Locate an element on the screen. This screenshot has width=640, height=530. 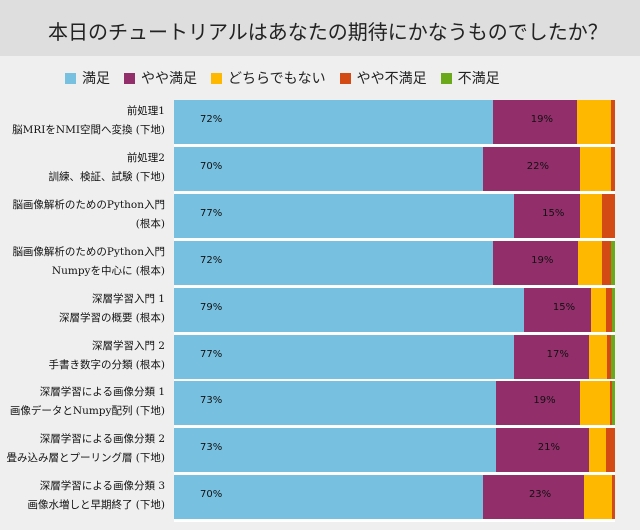
legend-label: 満足 is located at coordinates (96, 79).